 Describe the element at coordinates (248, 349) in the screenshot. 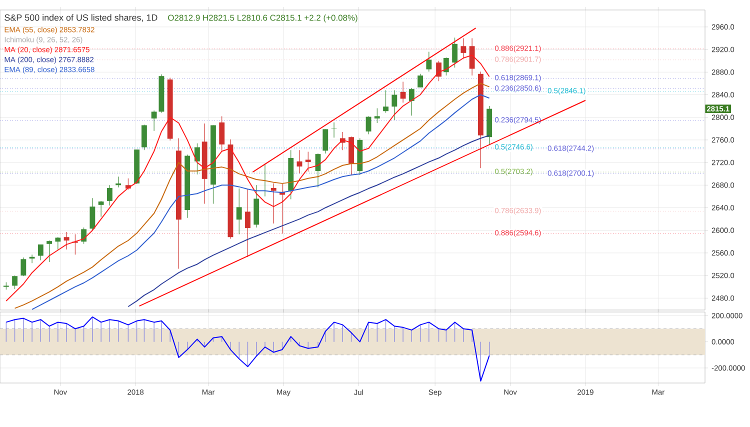

I see `line-series` at that location.